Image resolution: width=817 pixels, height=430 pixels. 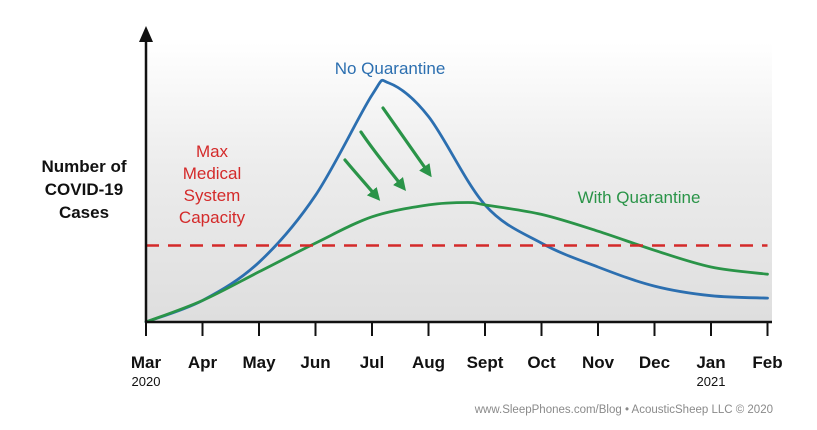 What do you see at coordinates (84, 212) in the screenshot?
I see `y-axis-label-line-3: Cases` at bounding box center [84, 212].